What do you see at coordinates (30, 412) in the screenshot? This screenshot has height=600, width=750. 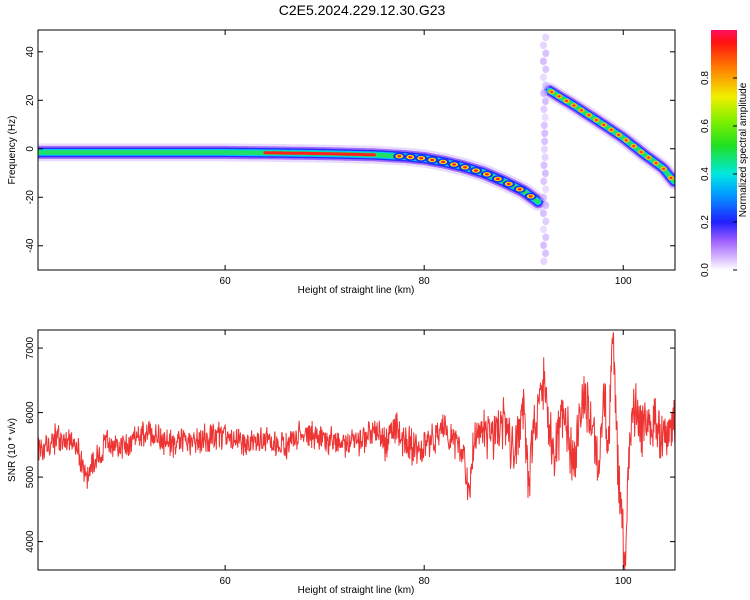 I see `y-tick-label: 6000` at bounding box center [30, 412].